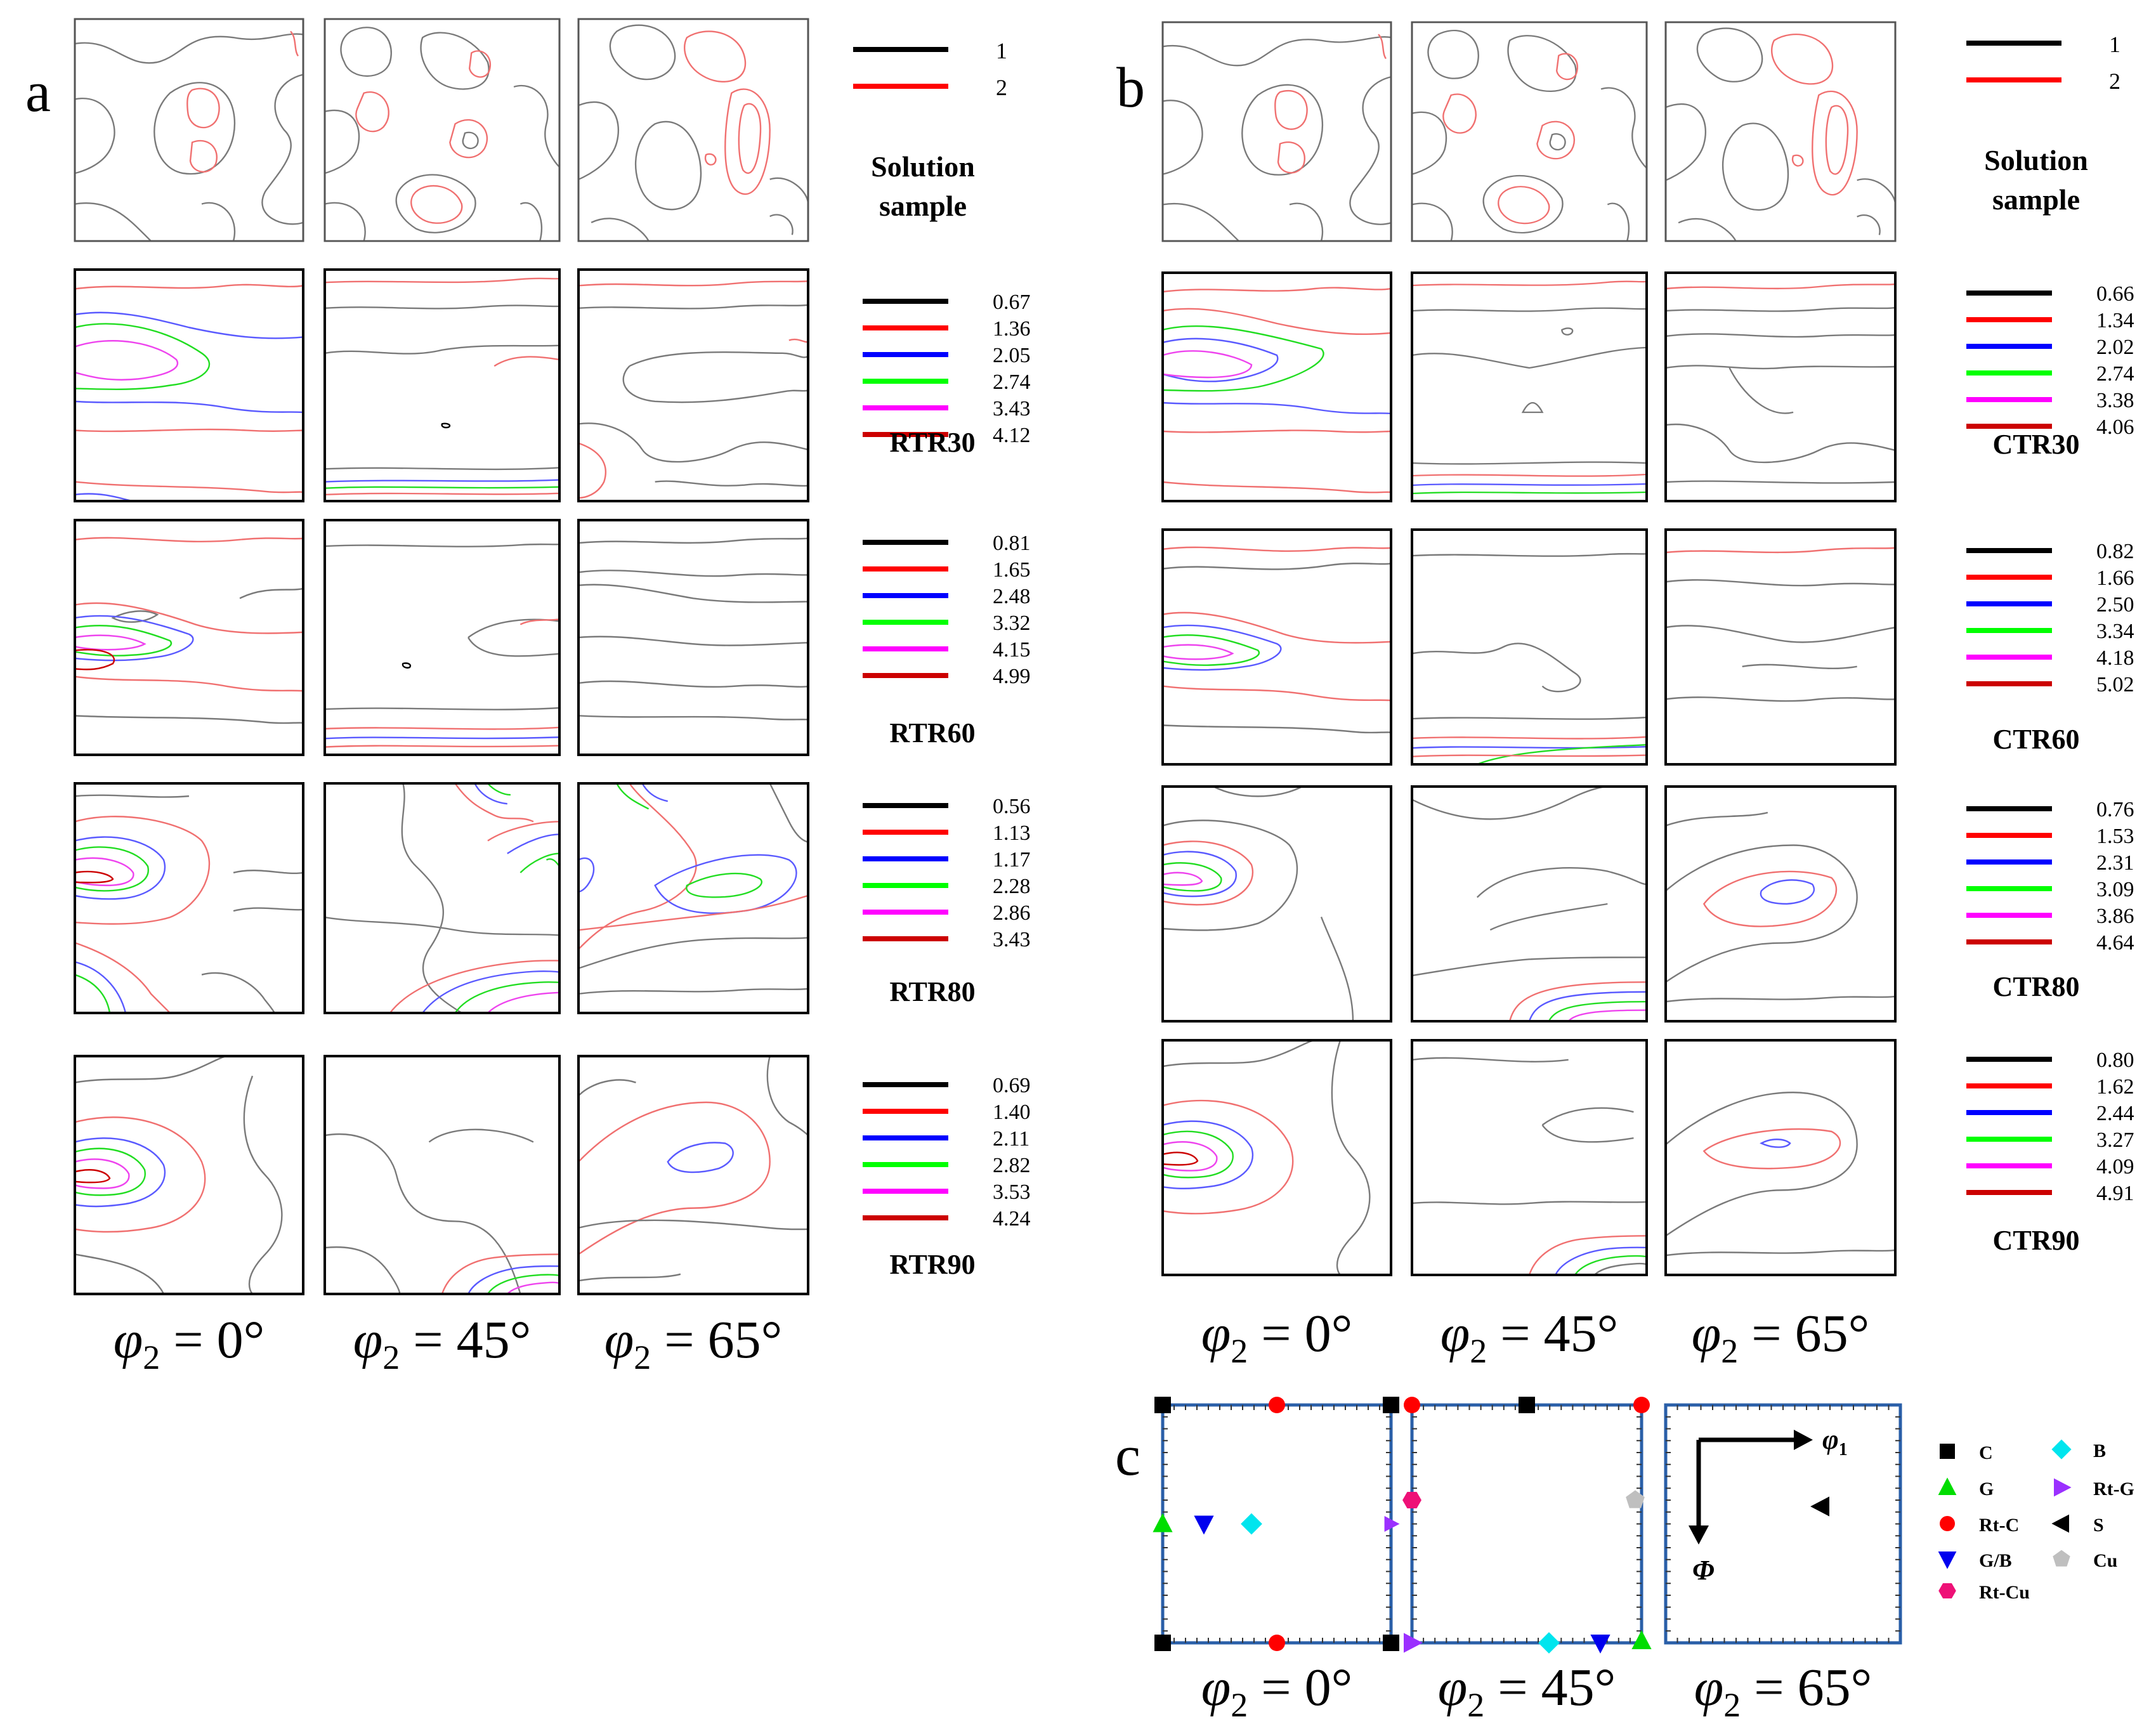  I want to click on a-RTR30-col-0-frame, so click(189, 386).